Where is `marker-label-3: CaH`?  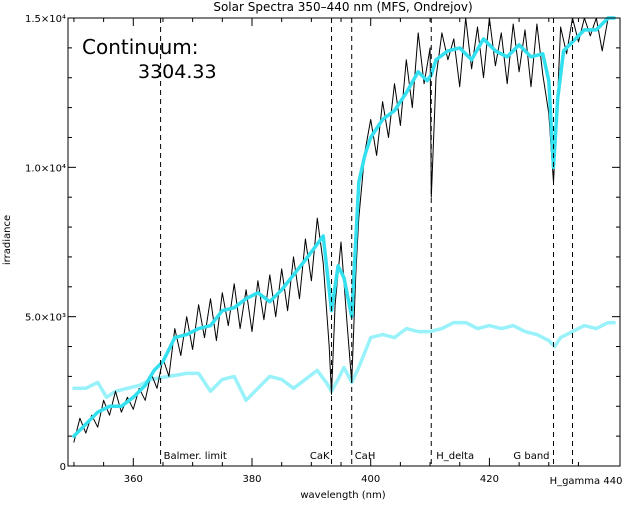
marker-label-3: CaH is located at coordinates (365, 456).